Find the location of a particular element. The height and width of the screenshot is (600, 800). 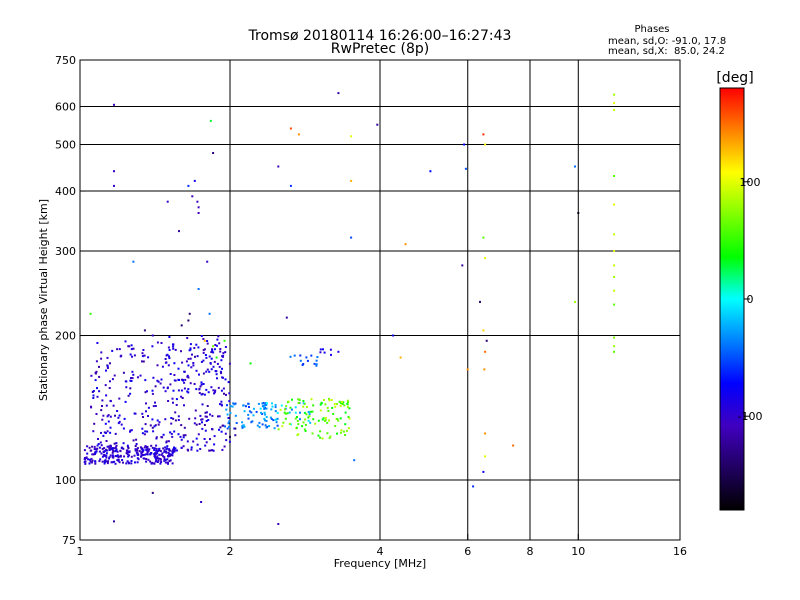

x-tick-label: 16 is located at coordinates (680, 551).